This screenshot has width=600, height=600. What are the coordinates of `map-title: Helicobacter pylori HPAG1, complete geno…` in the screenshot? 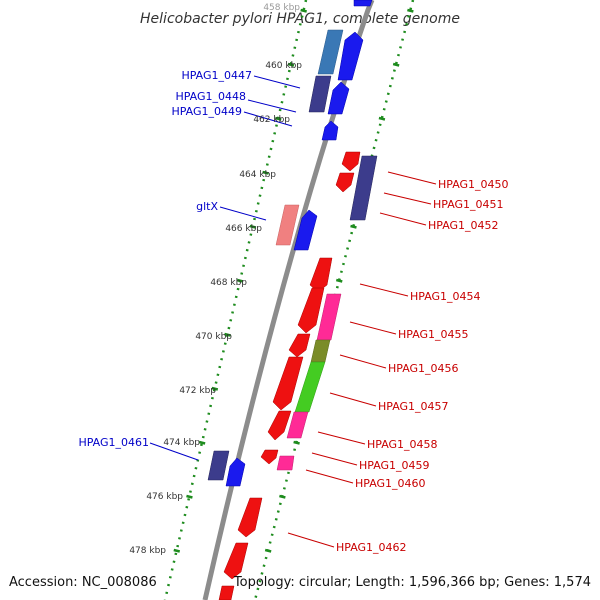 It's located at (300, 19).